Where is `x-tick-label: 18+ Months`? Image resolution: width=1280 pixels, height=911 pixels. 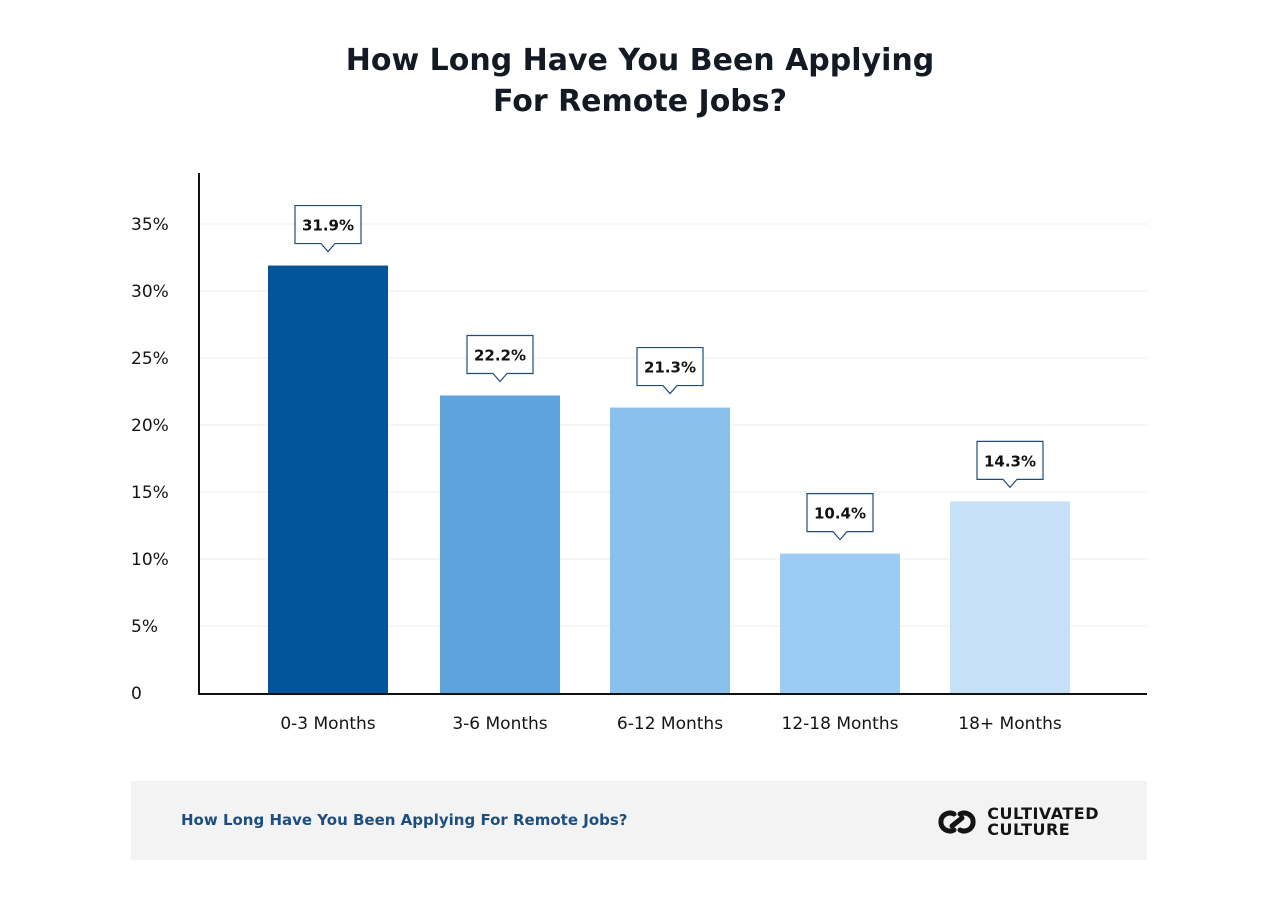 x-tick-label: 18+ Months is located at coordinates (1010, 724).